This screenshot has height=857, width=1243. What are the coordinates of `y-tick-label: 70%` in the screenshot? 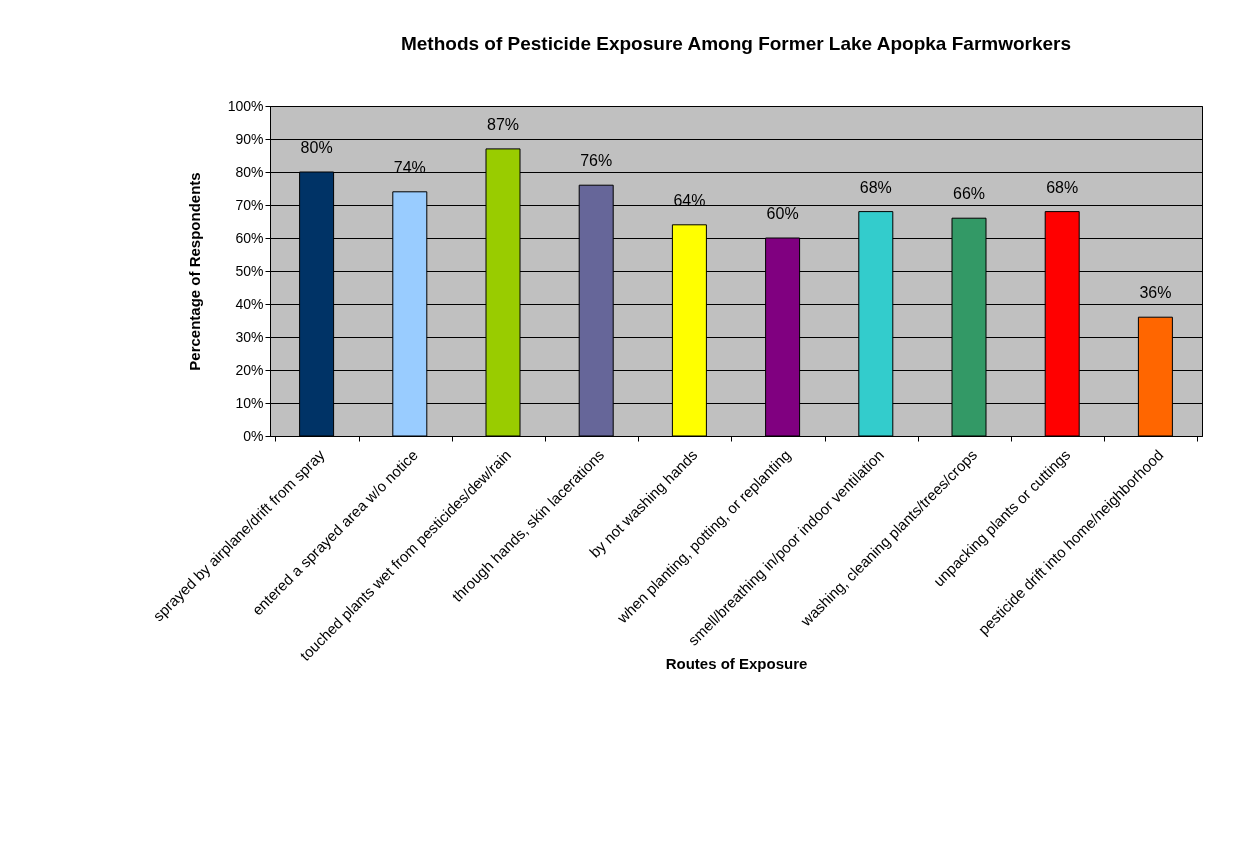 It's located at (249, 204).